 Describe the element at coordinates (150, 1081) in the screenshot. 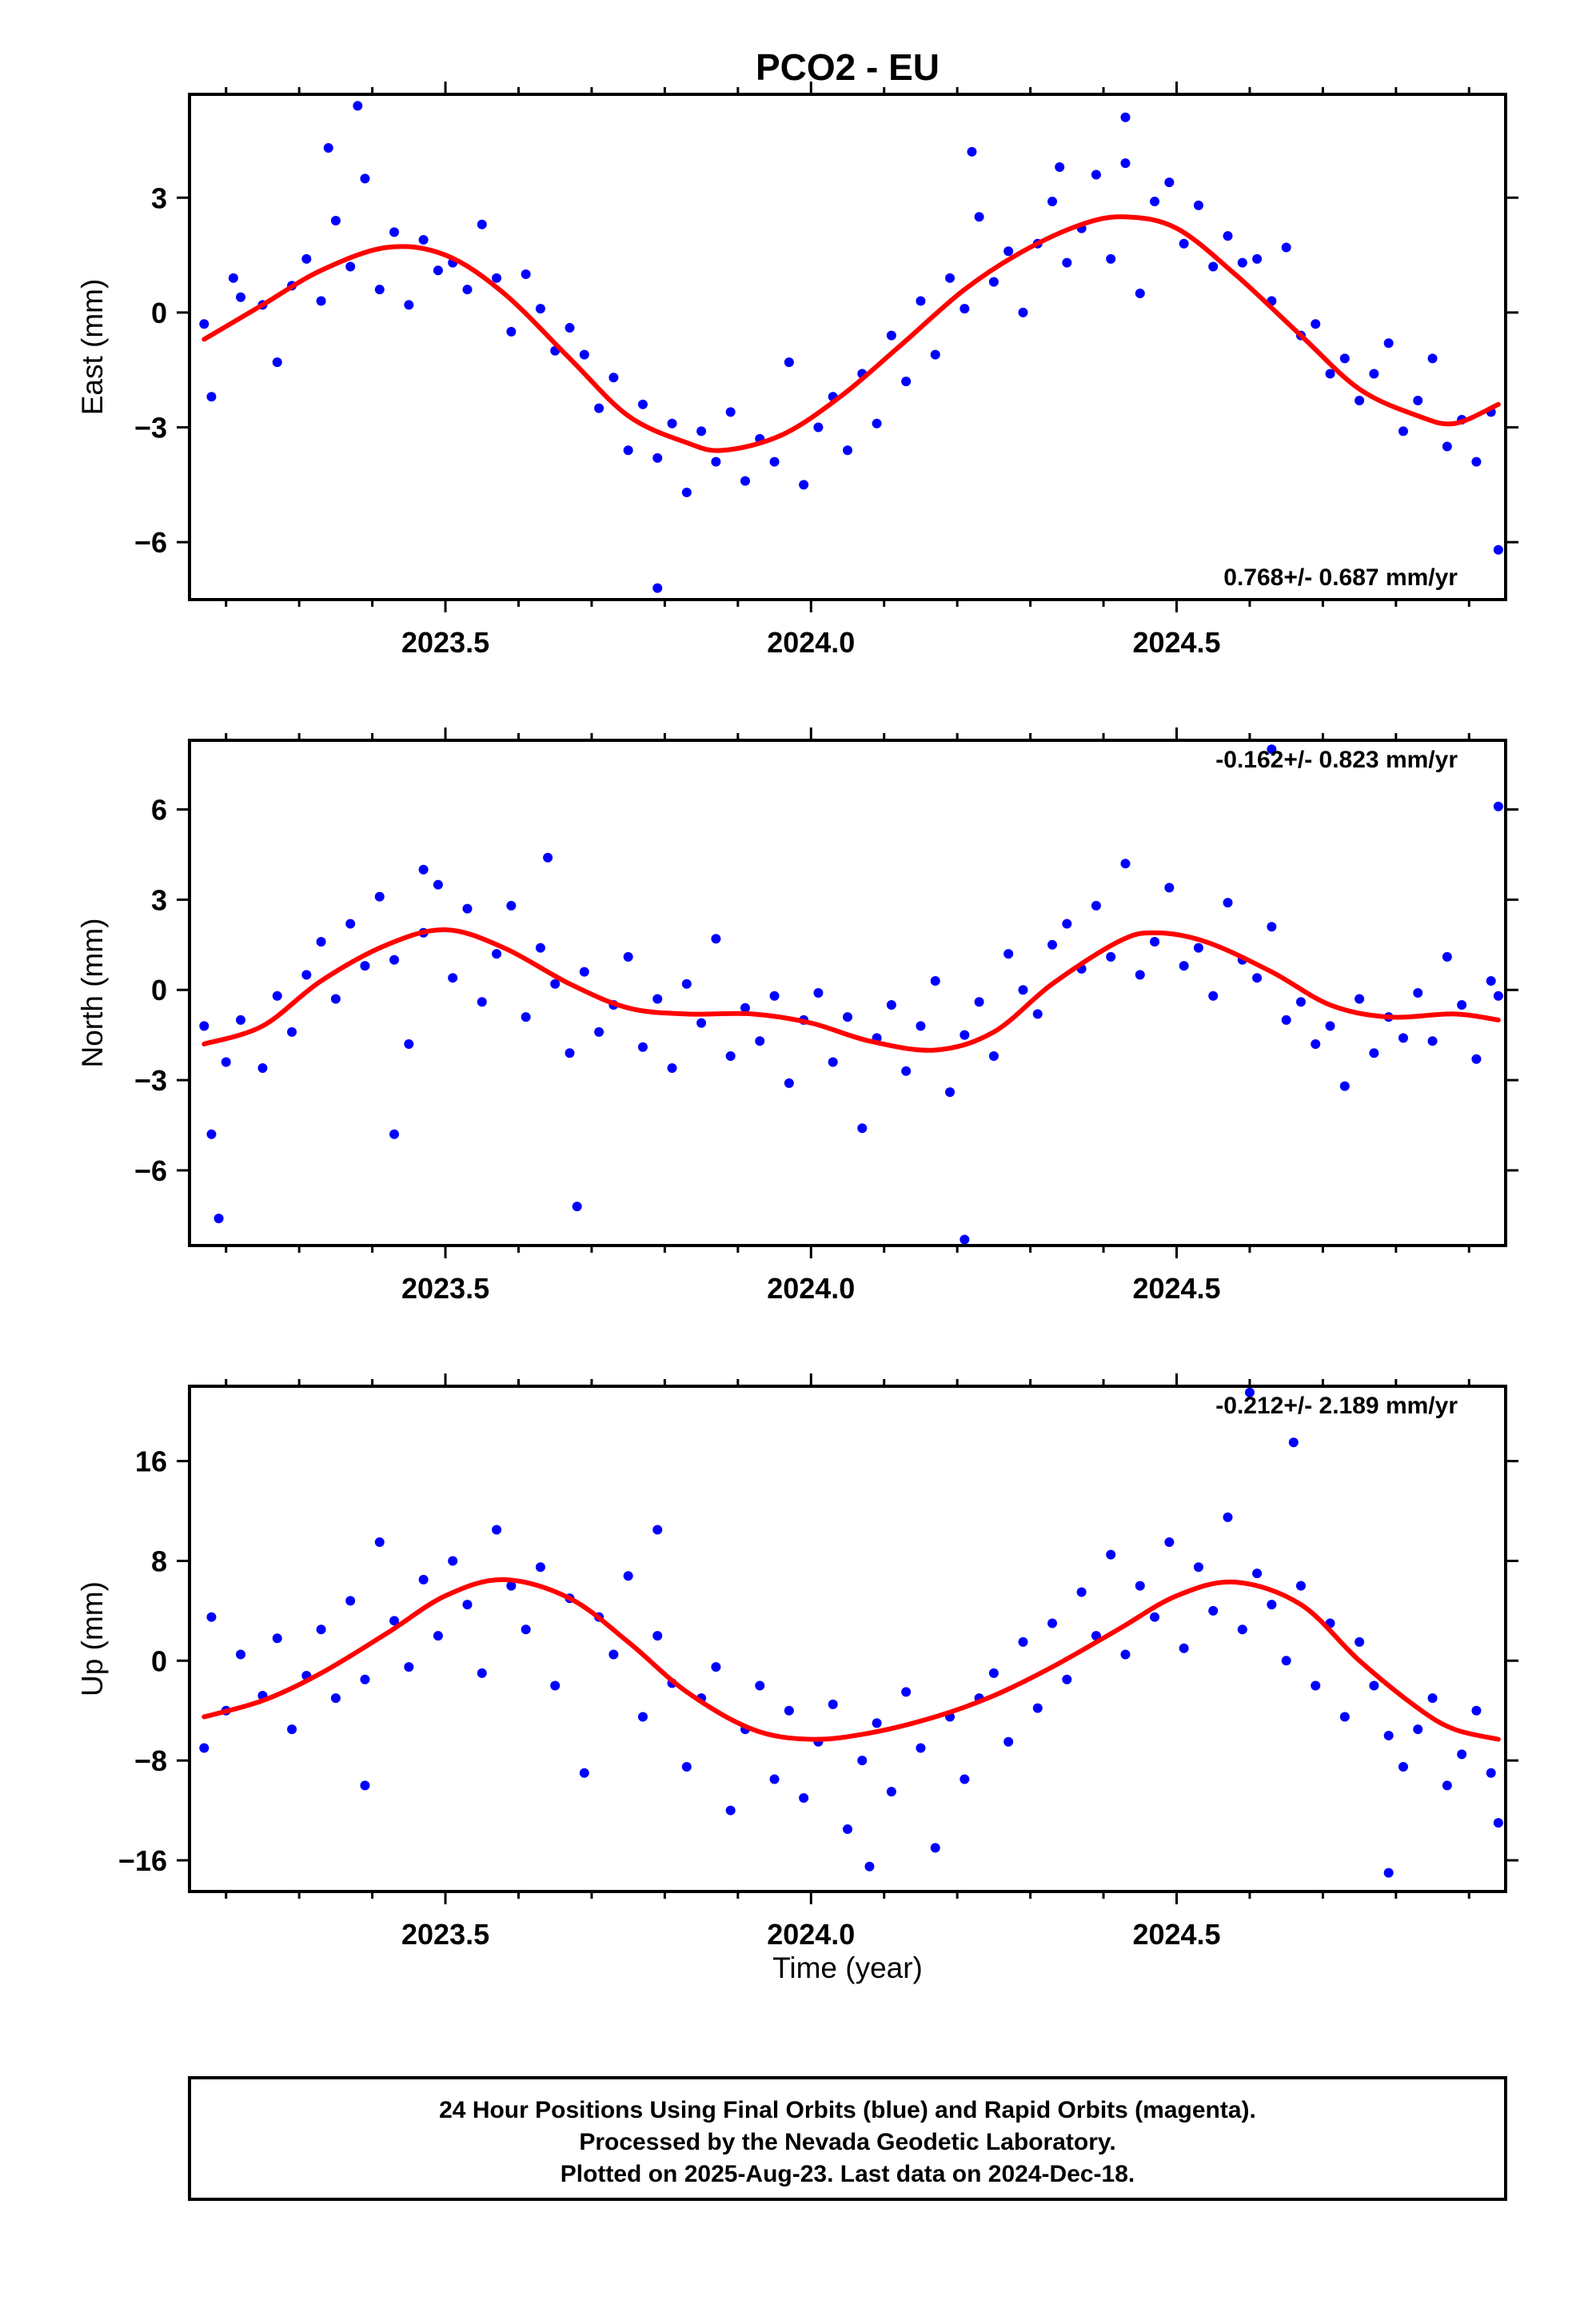

I see `north-y-tick-label: −3` at that location.